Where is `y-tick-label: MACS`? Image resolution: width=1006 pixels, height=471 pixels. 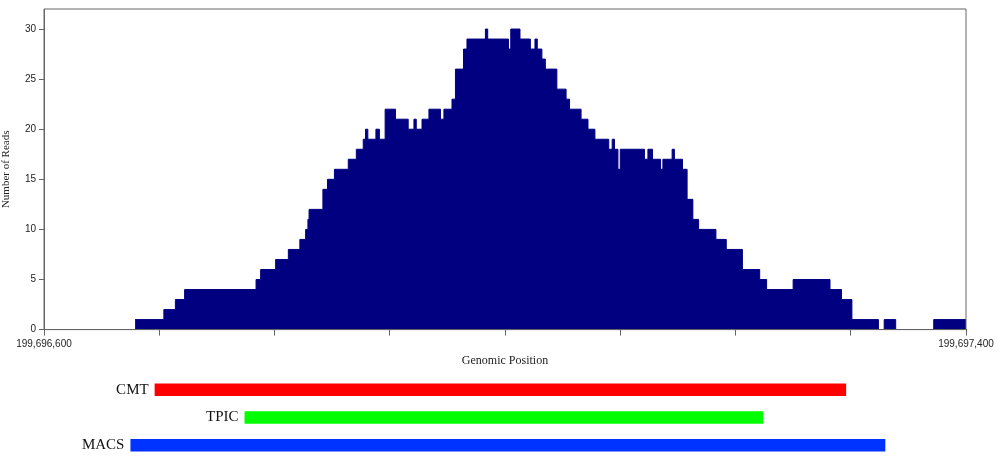 y-tick-label: MACS is located at coordinates (103, 444).